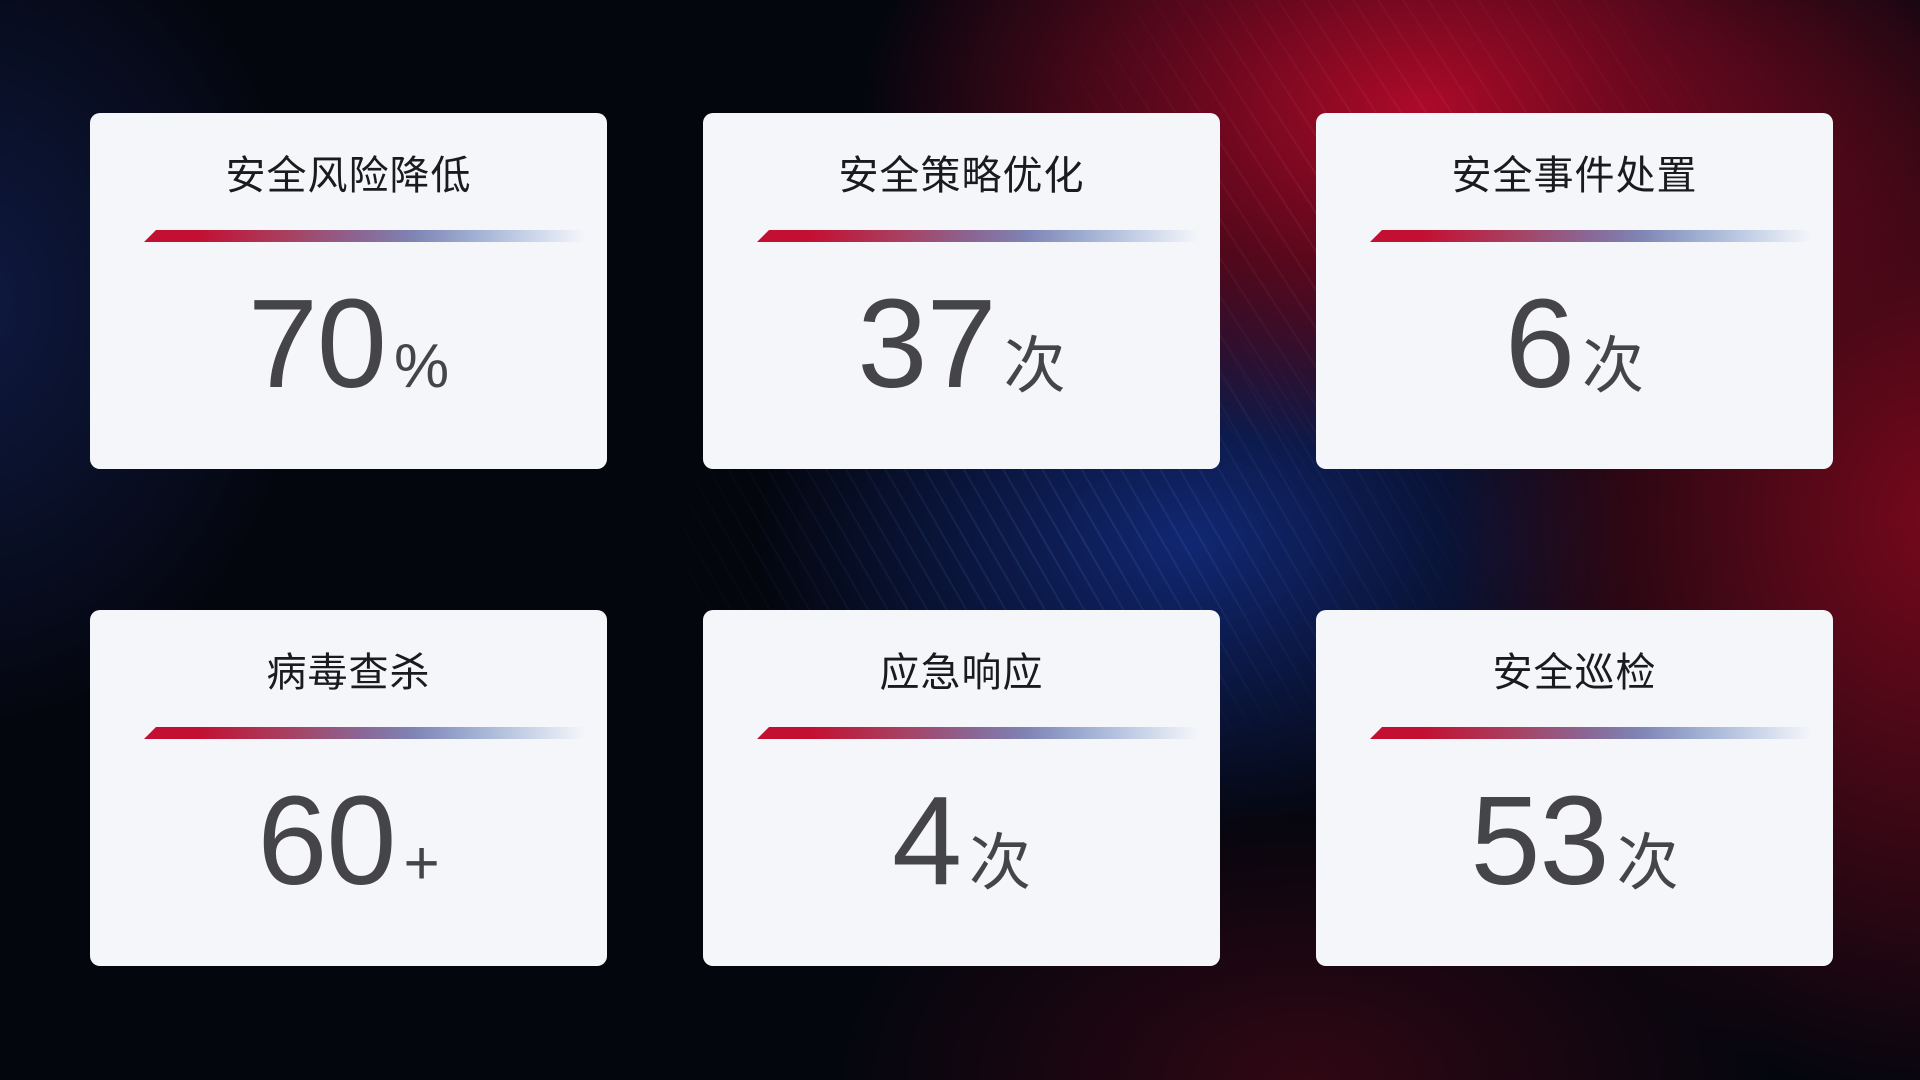 The width and height of the screenshot is (1920, 1080). I want to click on card-title: 病毒查杀, so click(348, 673).